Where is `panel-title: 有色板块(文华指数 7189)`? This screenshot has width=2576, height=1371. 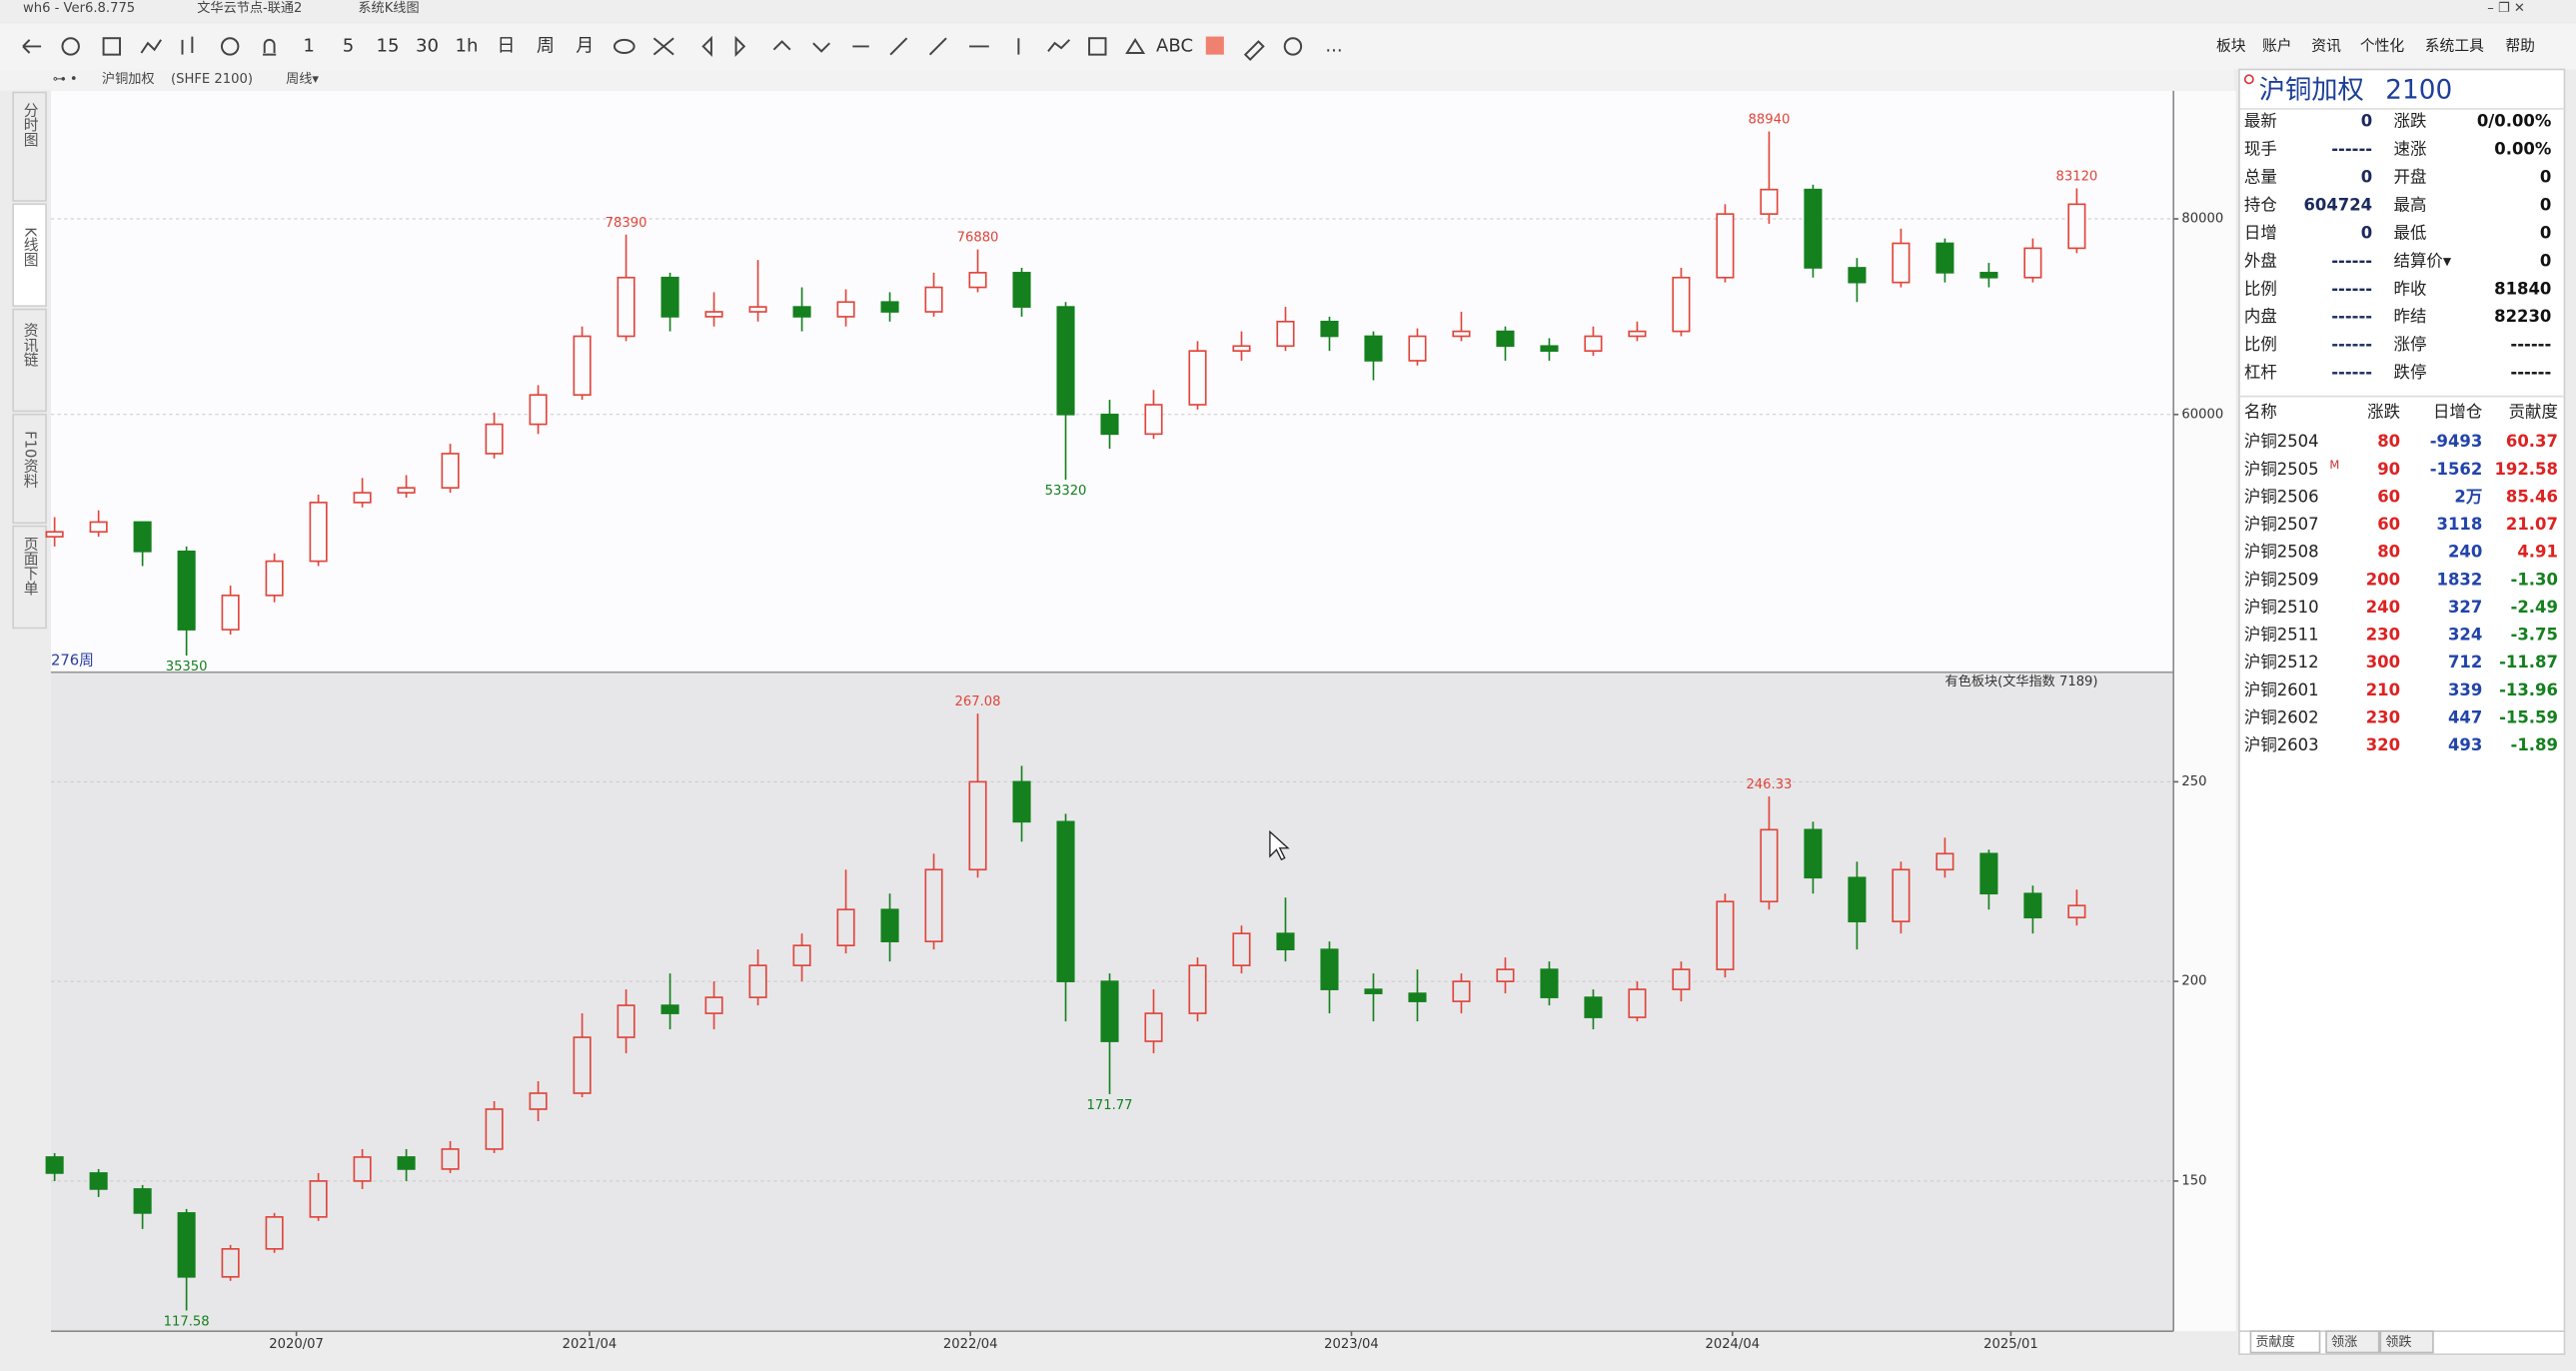 panel-title: 有色板块(文华指数 7189) is located at coordinates (2021, 681).